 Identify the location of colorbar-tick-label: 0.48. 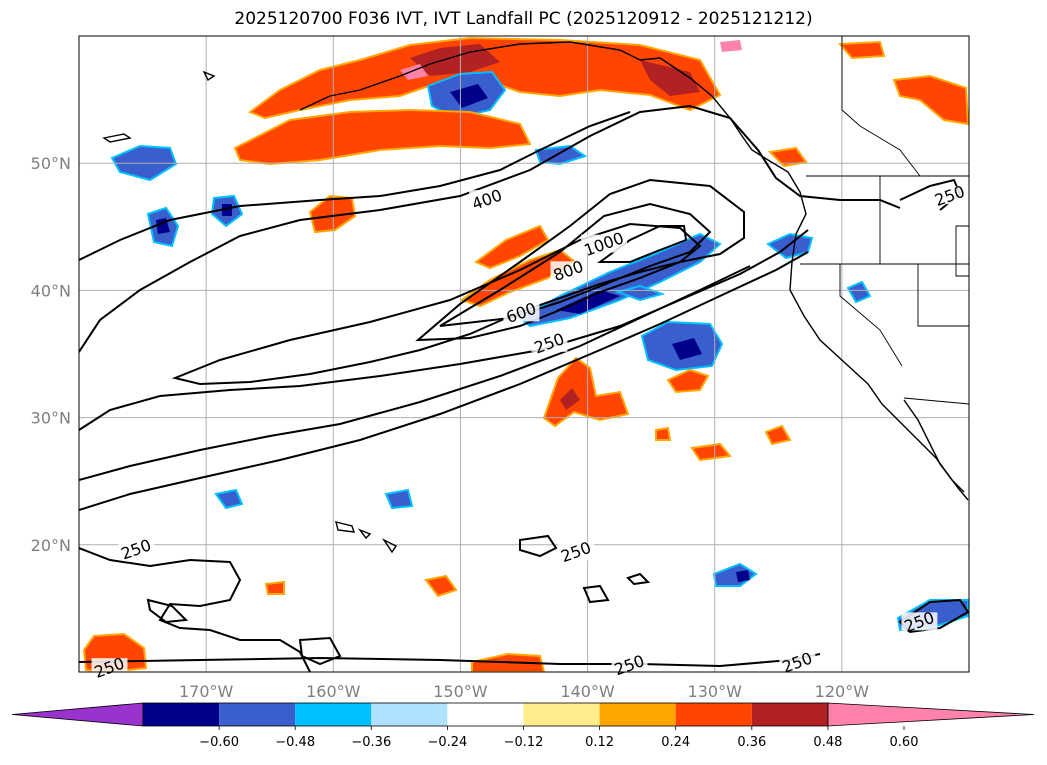
(827, 742).